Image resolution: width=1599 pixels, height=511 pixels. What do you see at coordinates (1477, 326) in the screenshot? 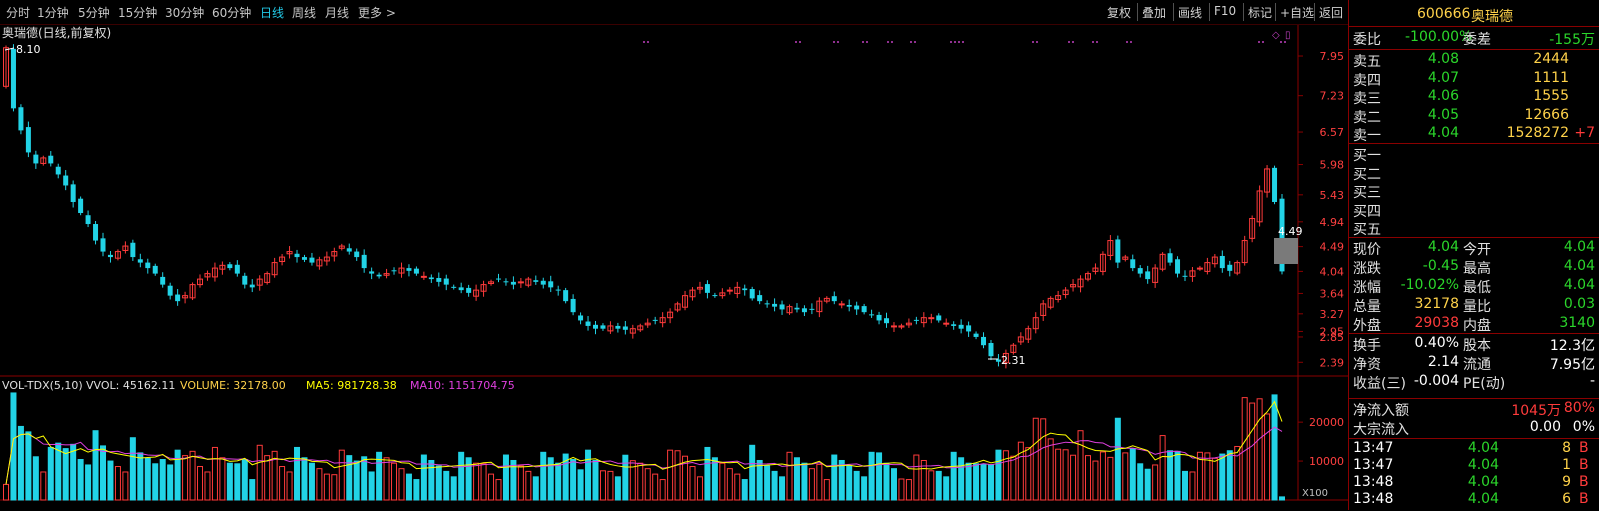
I see `stat-label: 内盘` at bounding box center [1477, 326].